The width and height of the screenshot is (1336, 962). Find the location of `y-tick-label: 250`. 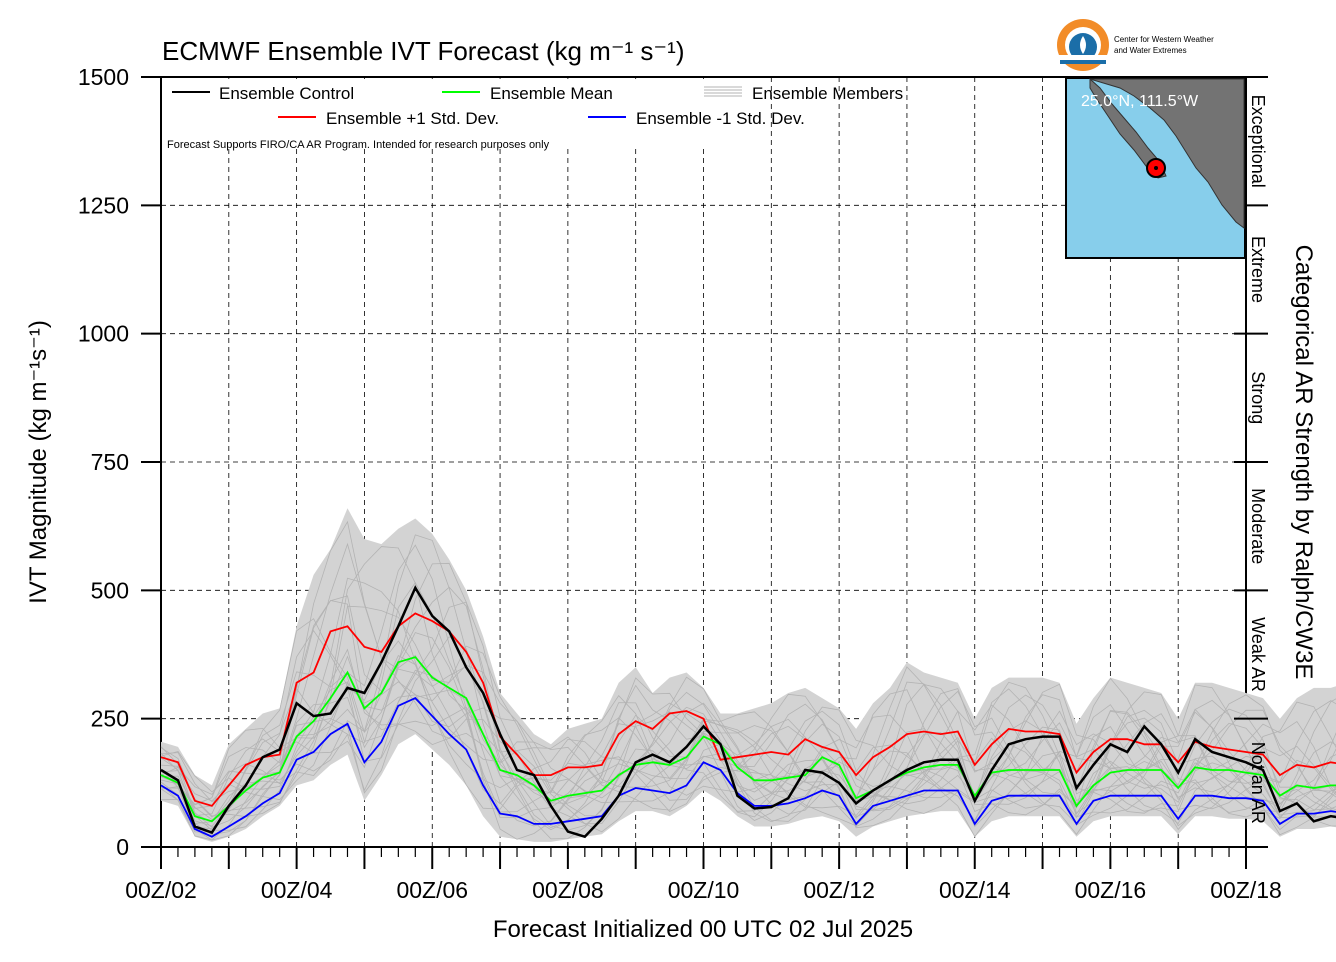

y-tick-label: 250 is located at coordinates (110, 719).